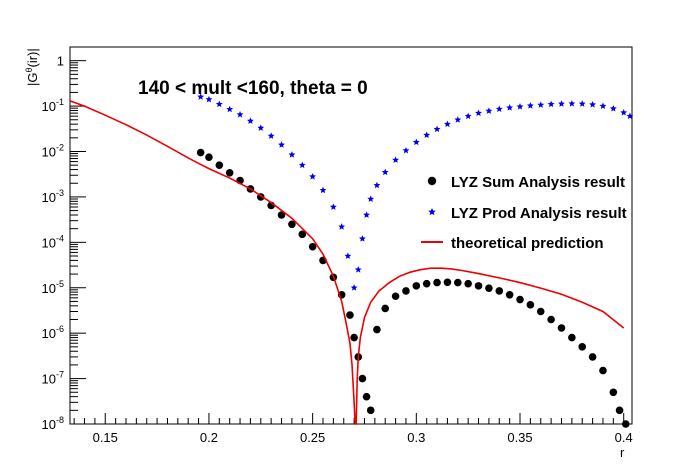 The width and height of the screenshot is (696, 472). Describe the element at coordinates (209, 437) in the screenshot. I see `x-tick-label: 0.2` at that location.